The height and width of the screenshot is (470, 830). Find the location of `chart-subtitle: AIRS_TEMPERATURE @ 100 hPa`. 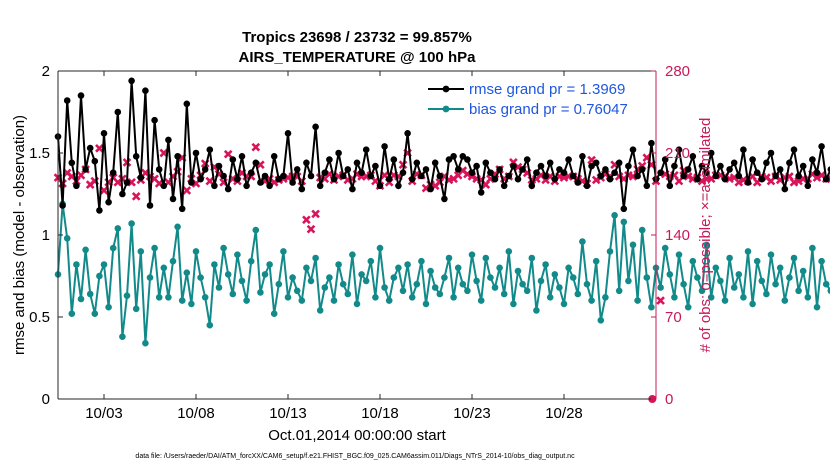

chart-subtitle: AIRS_TEMPERATURE @ 100 hPa is located at coordinates (358, 57).